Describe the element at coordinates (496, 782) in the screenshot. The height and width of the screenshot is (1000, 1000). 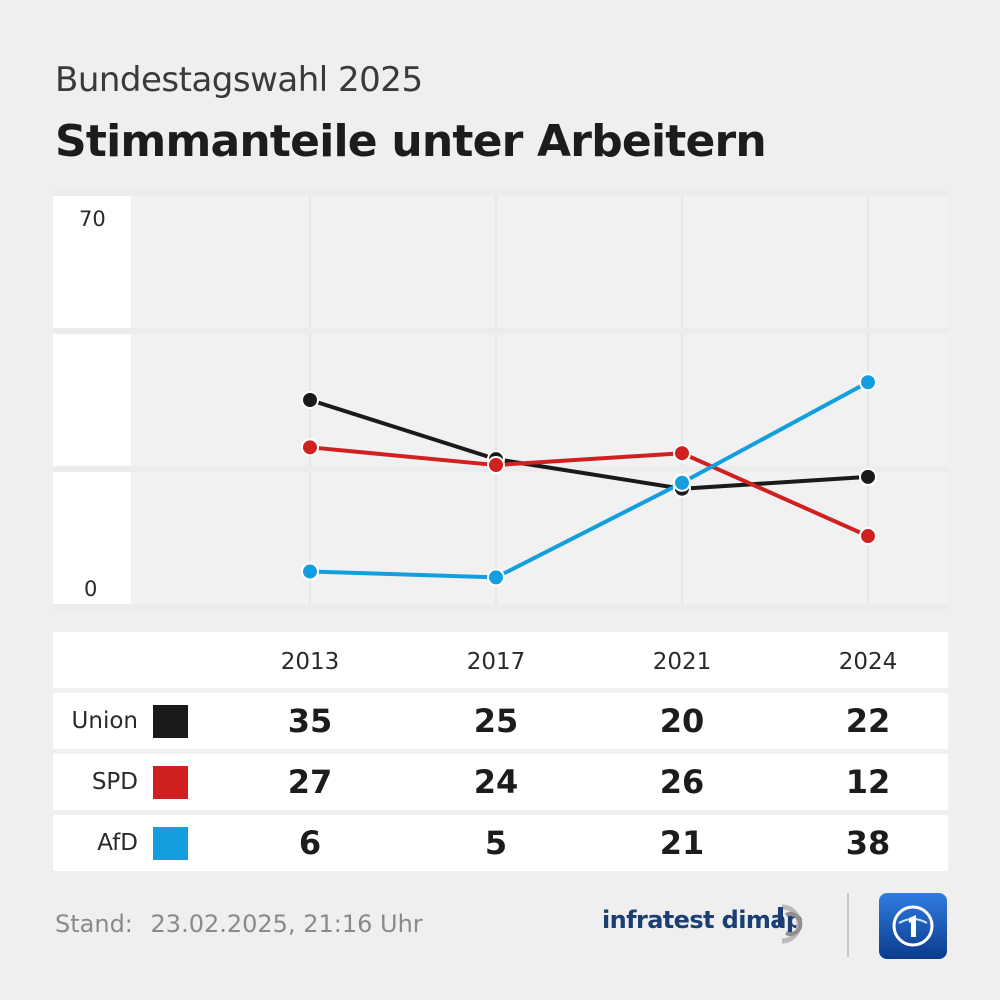
I see `value-cell: 24` at that location.